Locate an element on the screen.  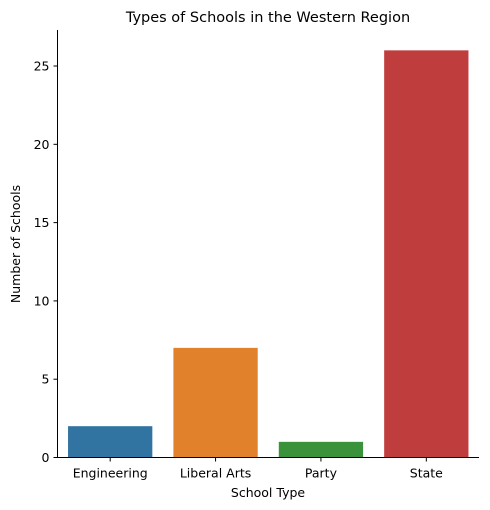
bar-state is located at coordinates (426, 254).